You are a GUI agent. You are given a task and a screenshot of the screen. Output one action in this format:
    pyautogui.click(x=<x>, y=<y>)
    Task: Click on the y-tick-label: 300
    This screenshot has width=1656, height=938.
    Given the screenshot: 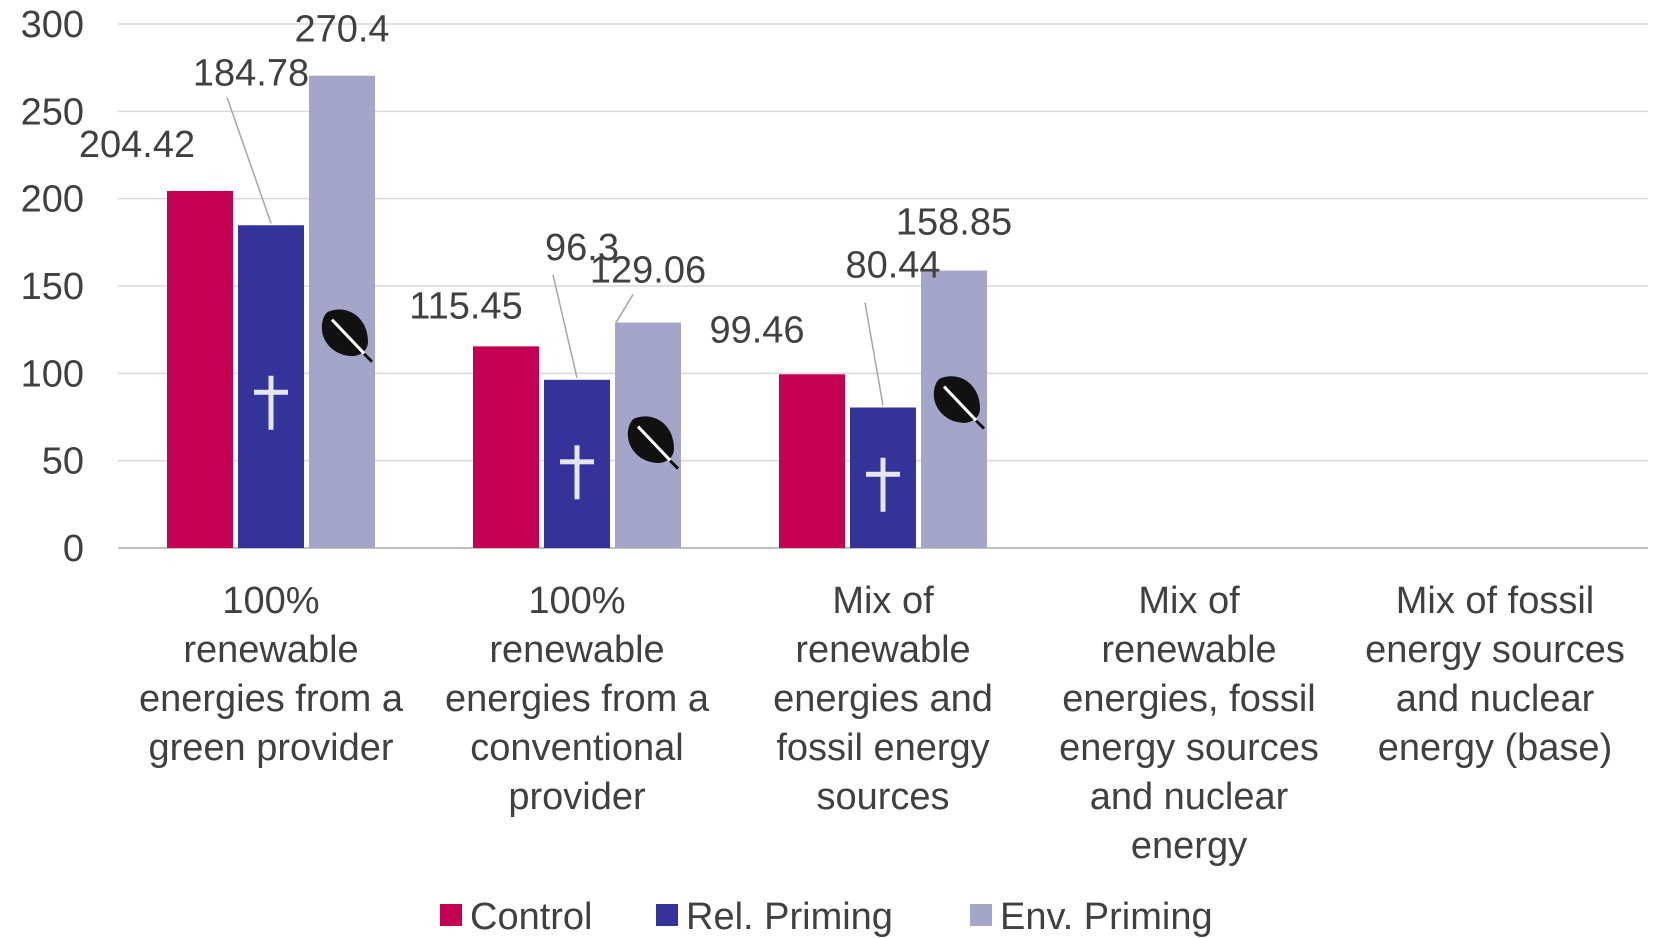 What is the action you would take?
    pyautogui.click(x=52, y=25)
    